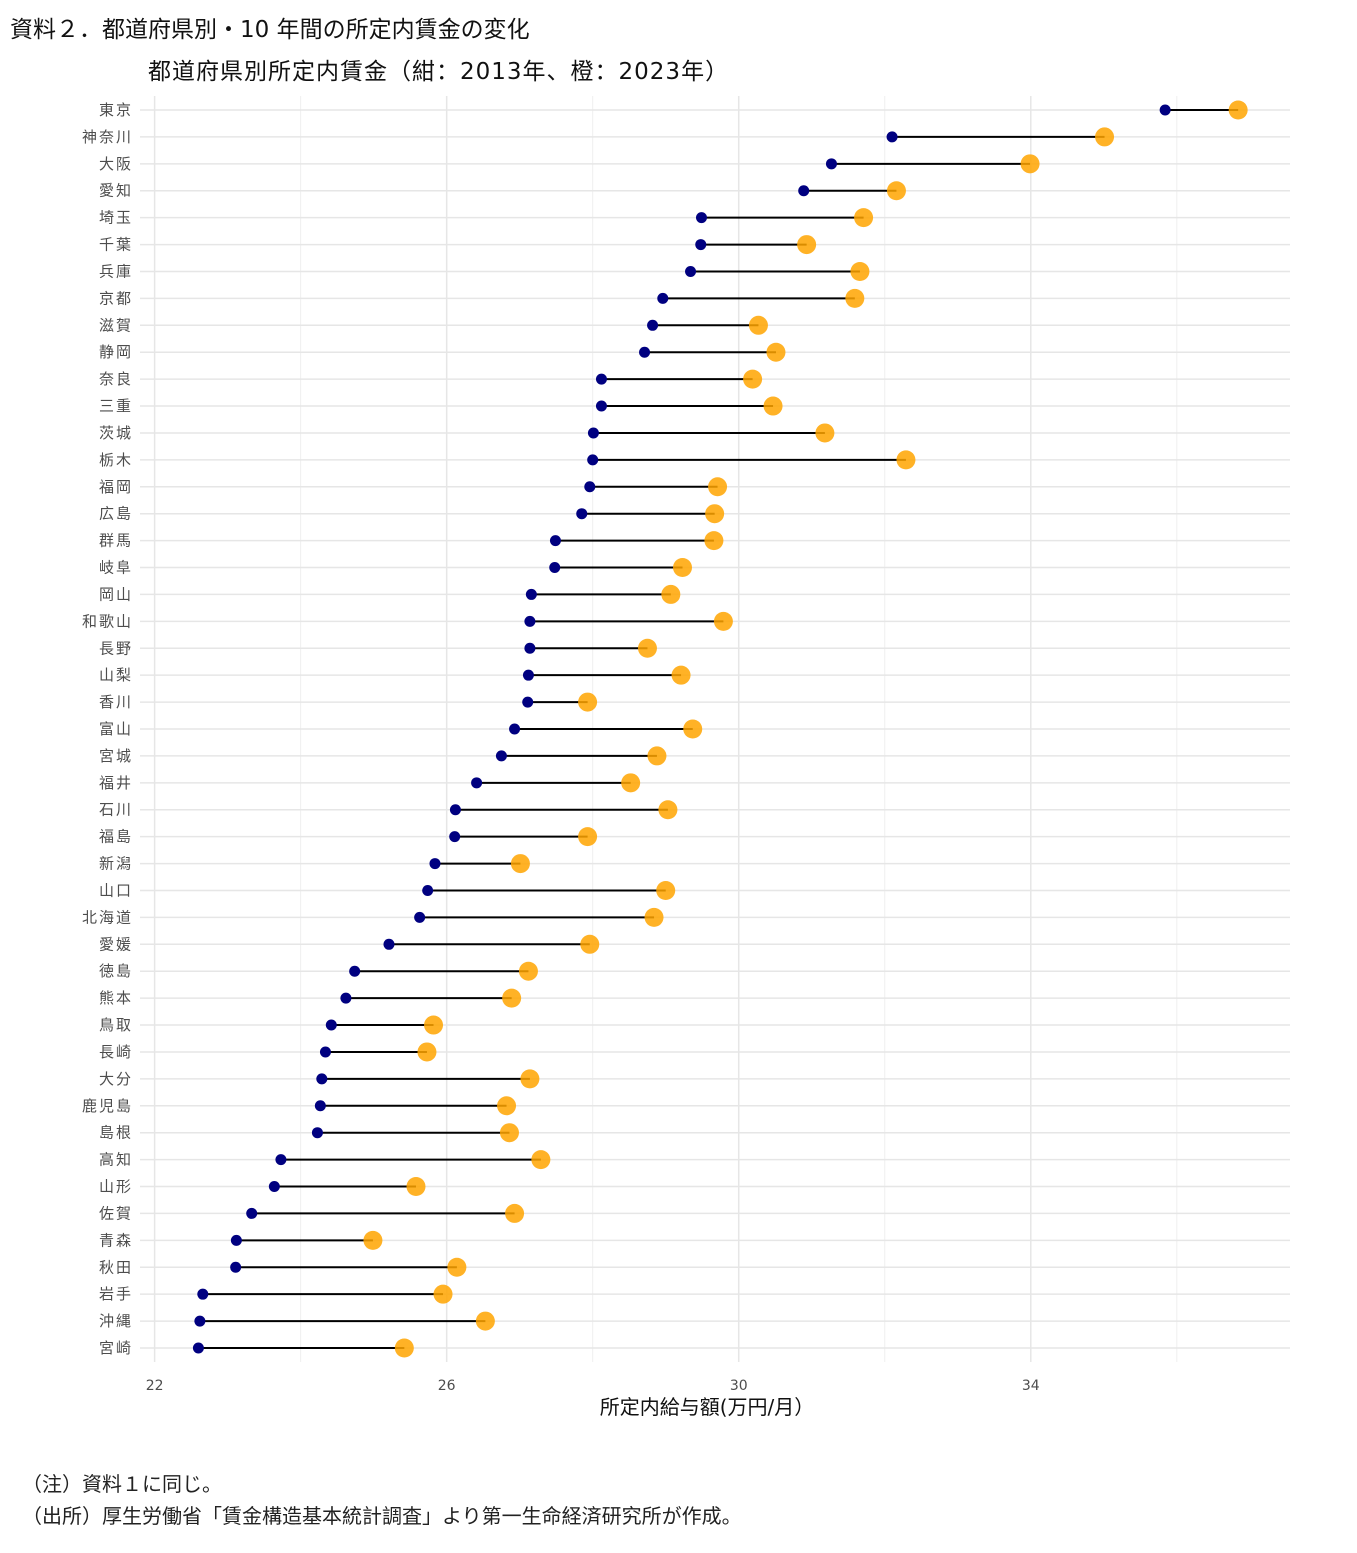 The height and width of the screenshot is (1553, 1357). What do you see at coordinates (116, 245) in the screenshot?
I see `y-tick-label: 千葉` at bounding box center [116, 245].